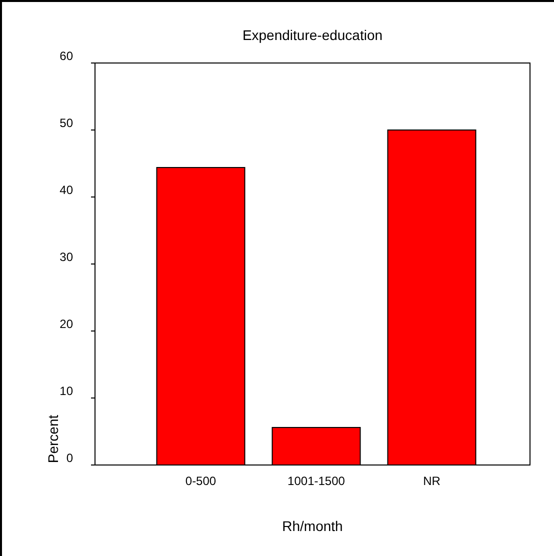 Image resolution: width=554 pixels, height=556 pixels. What do you see at coordinates (67, 324) in the screenshot?
I see `y-tick-label: 20` at bounding box center [67, 324].